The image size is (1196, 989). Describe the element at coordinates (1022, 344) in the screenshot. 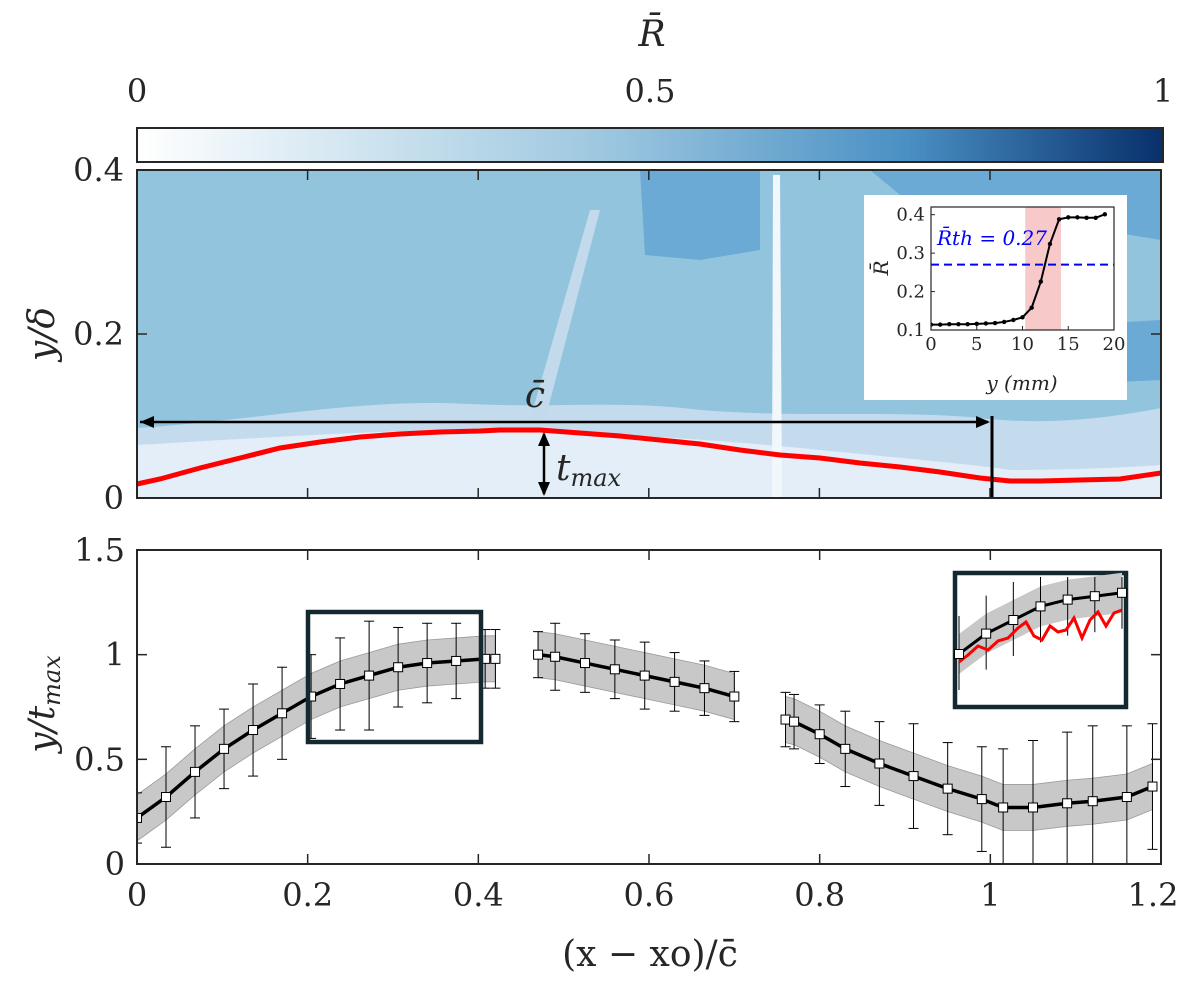

I see `inset-xtick-label: 10` at that location.